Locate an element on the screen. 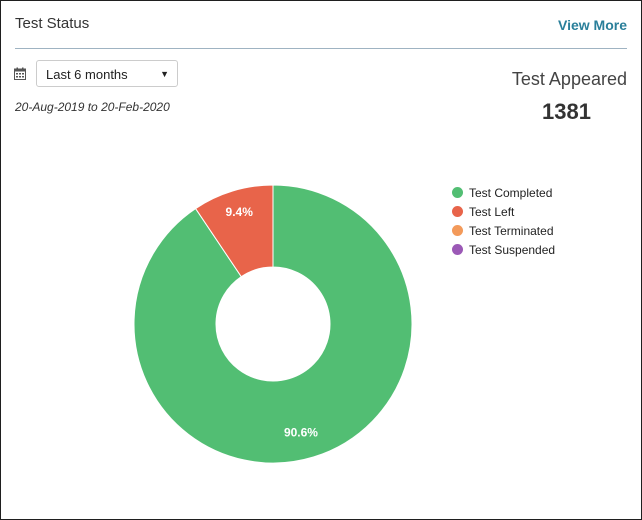  test-appeared-value: 1381 is located at coordinates (566, 111).